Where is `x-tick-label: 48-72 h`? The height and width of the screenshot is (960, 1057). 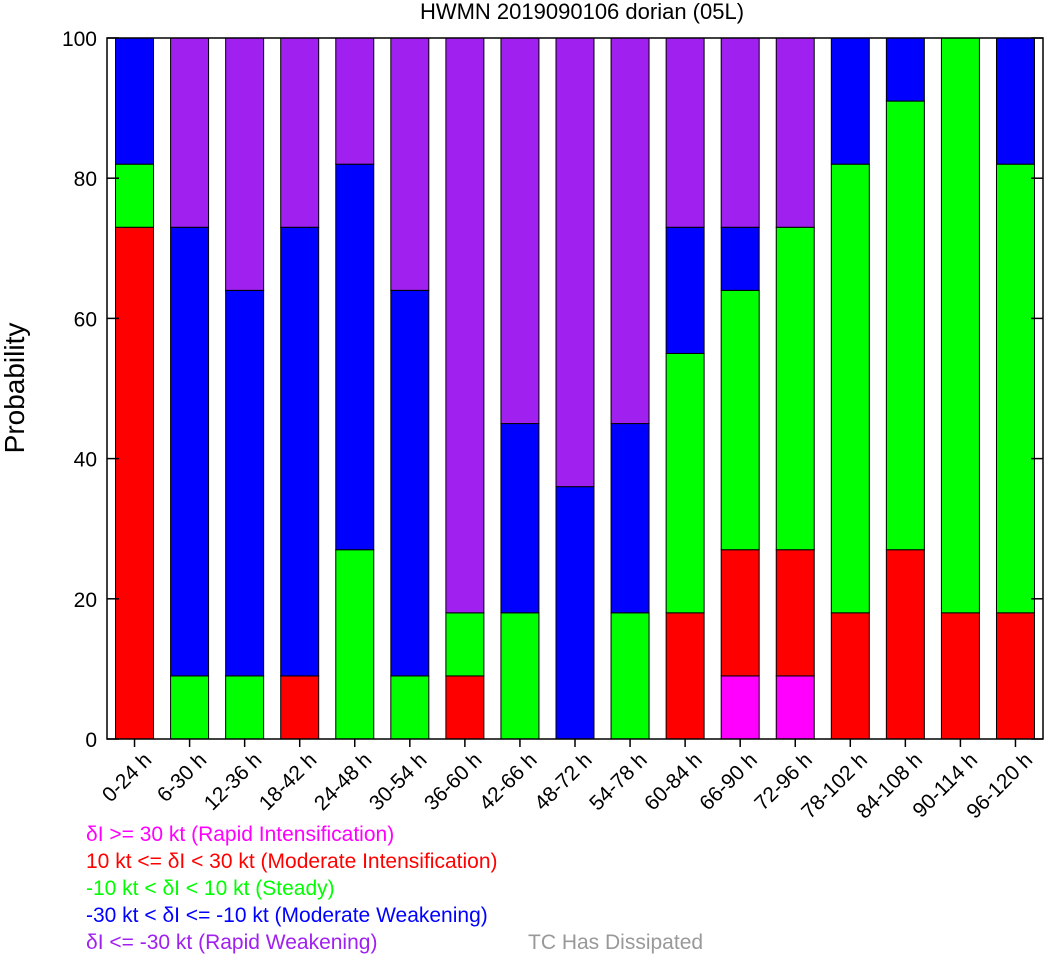
x-tick-label: 48-72 h is located at coordinates (563, 781).